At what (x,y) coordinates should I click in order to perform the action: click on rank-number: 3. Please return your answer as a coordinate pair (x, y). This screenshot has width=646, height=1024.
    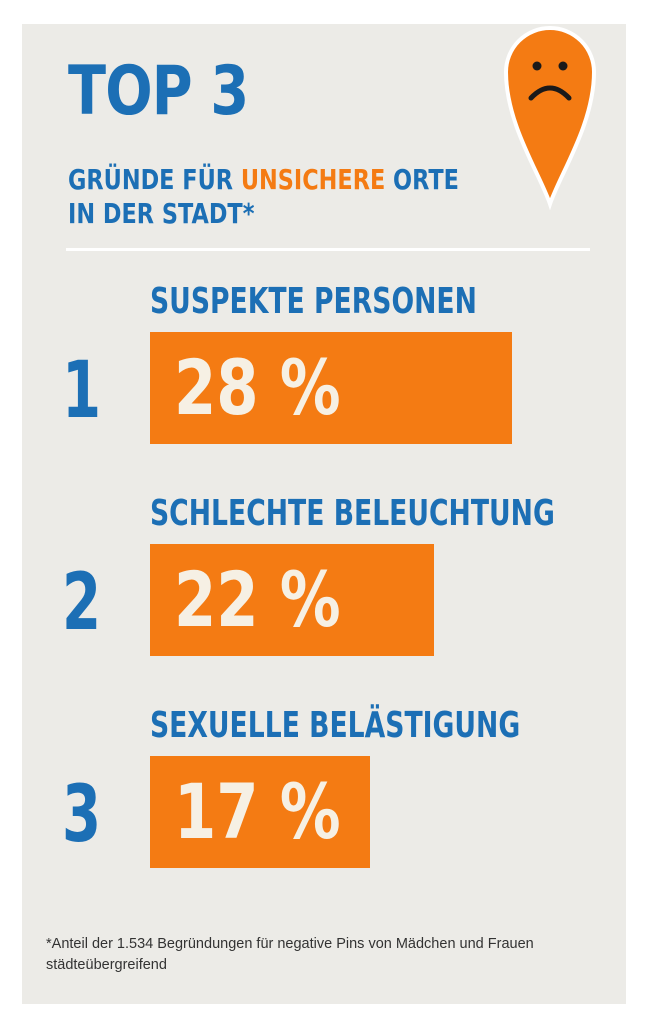
    Looking at the image, I should click on (82, 815).